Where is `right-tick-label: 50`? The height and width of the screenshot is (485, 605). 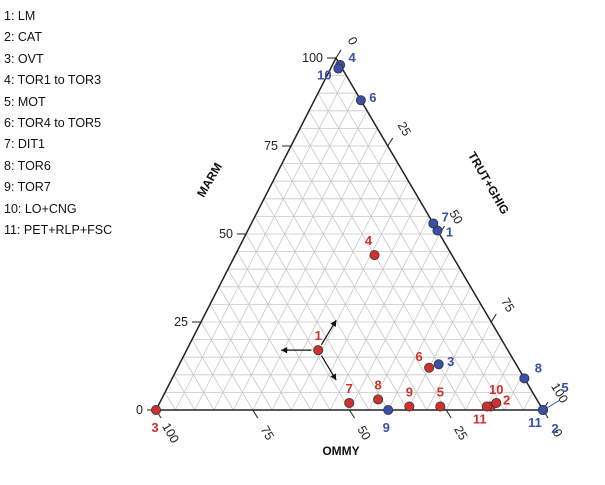 right-tick-label: 50 is located at coordinates (455, 216).